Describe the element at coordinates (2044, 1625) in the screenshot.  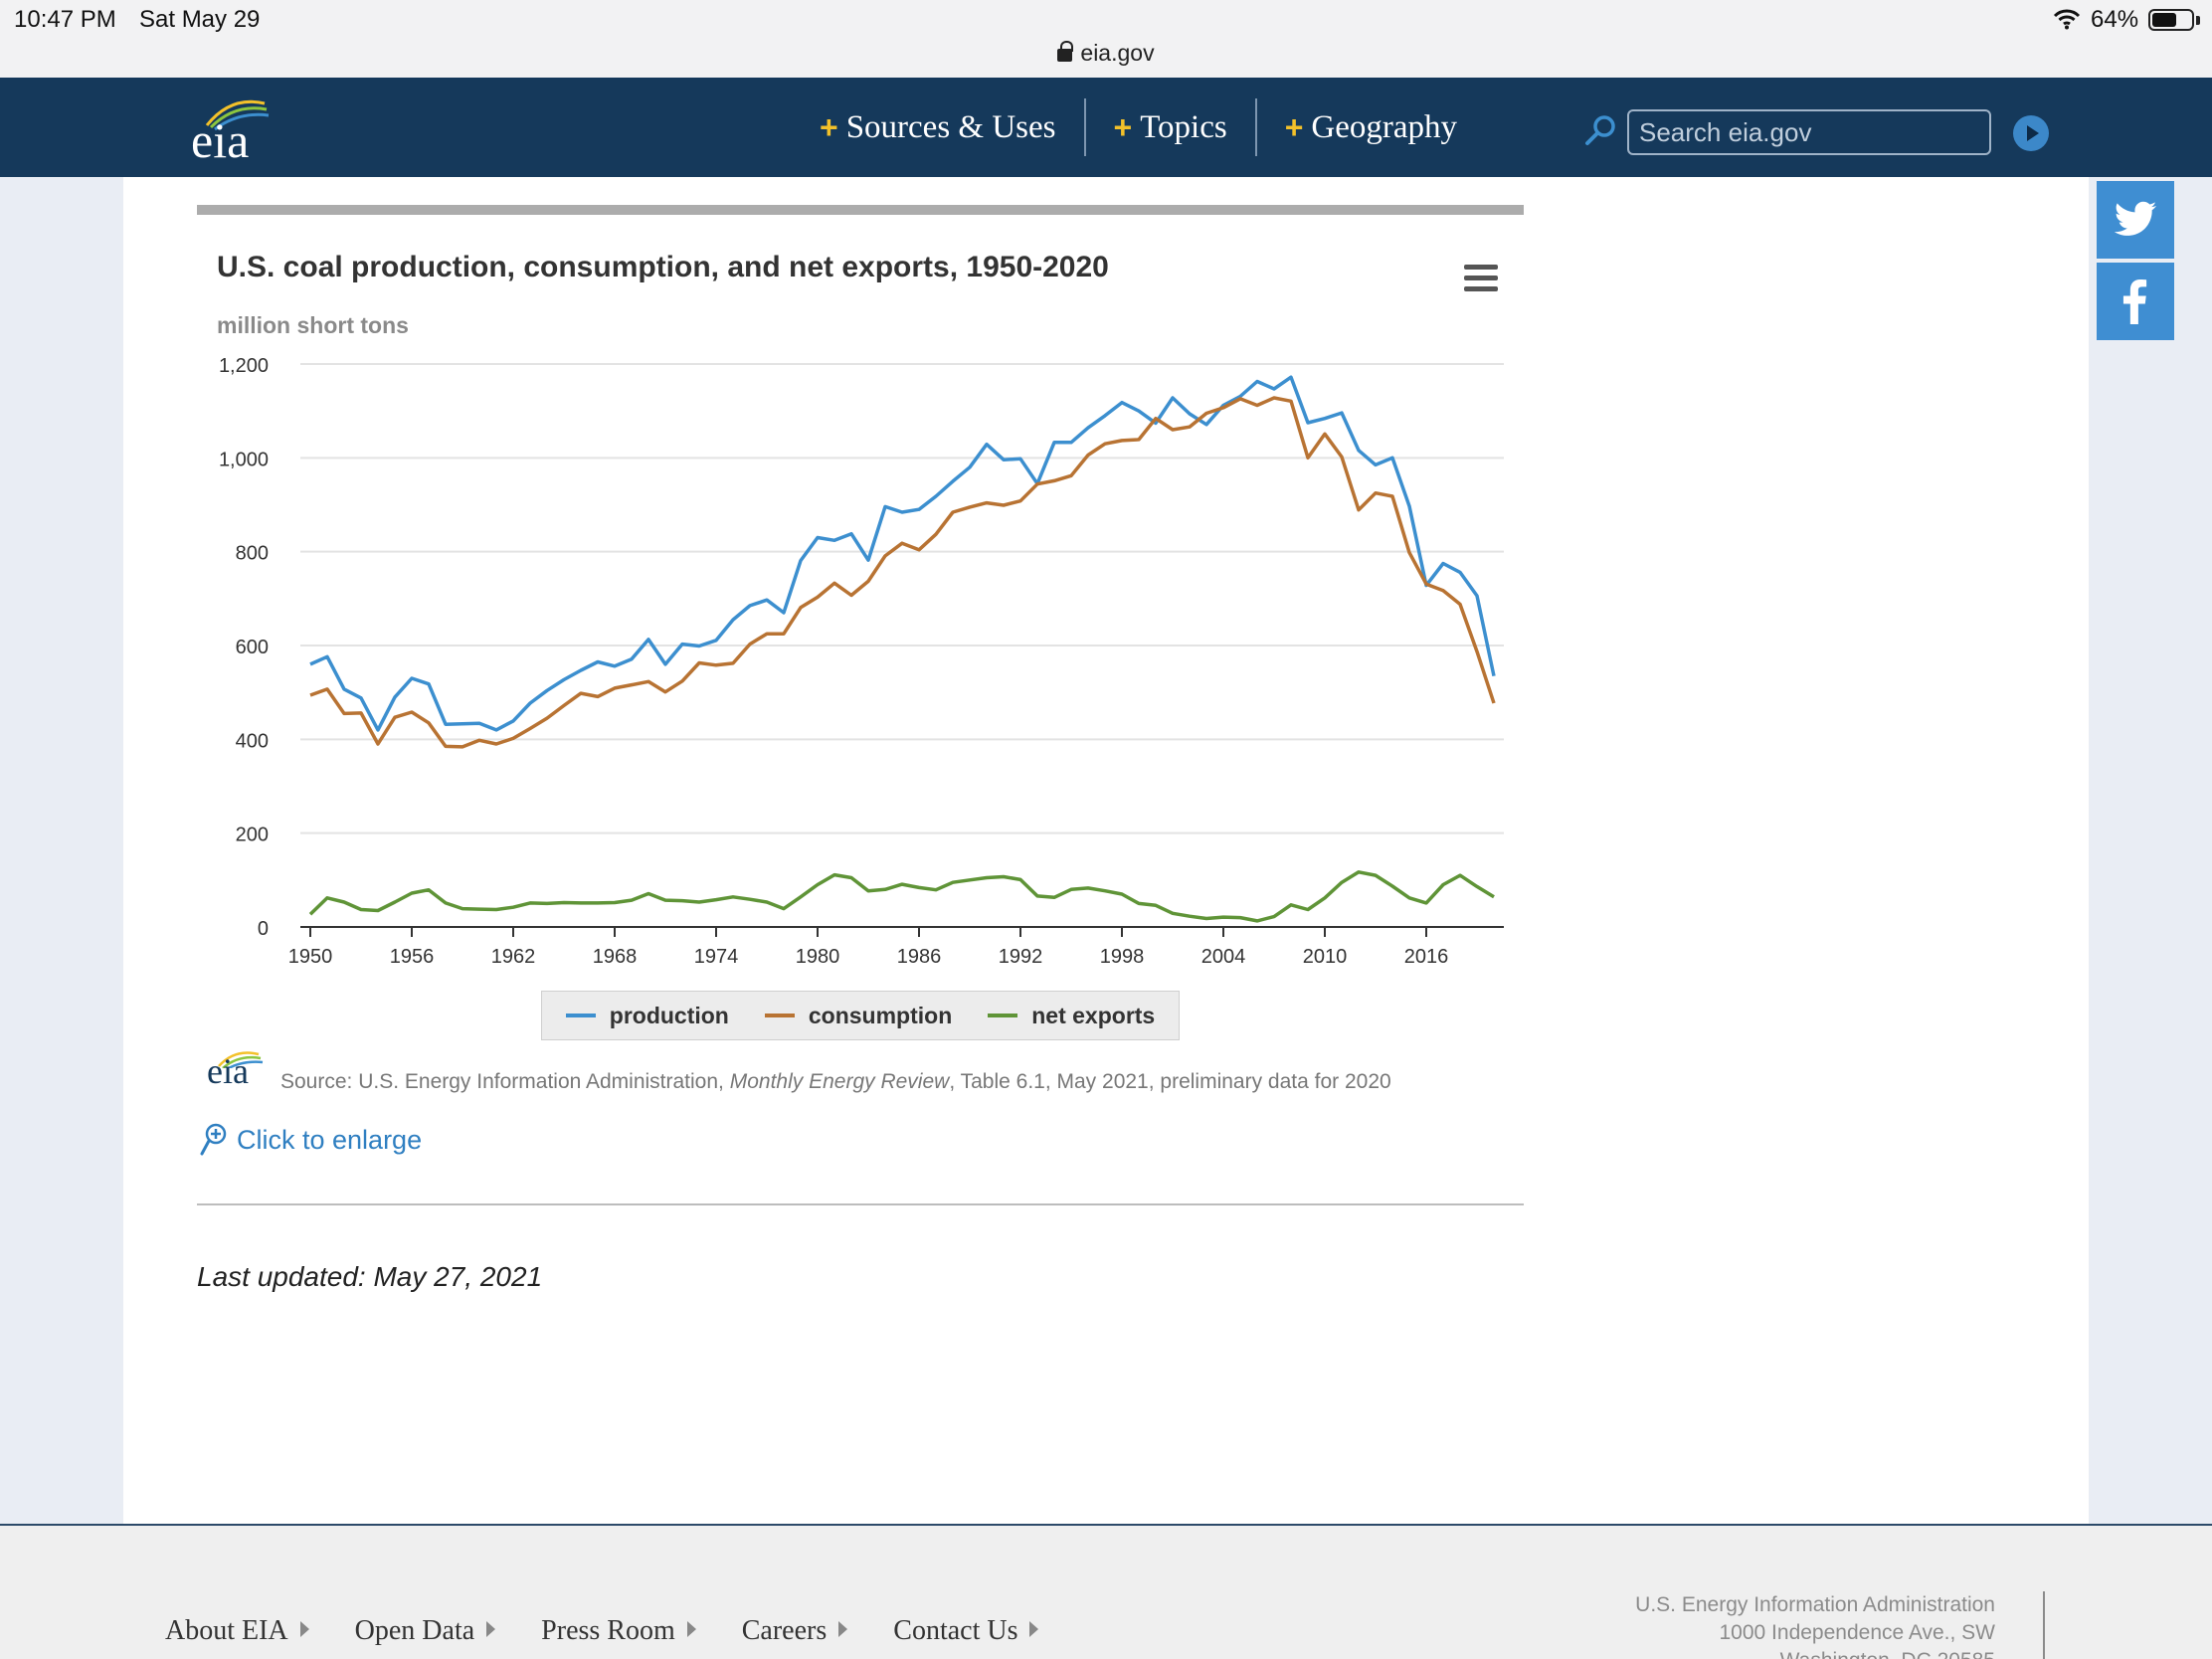
I see `footer-divider` at that location.